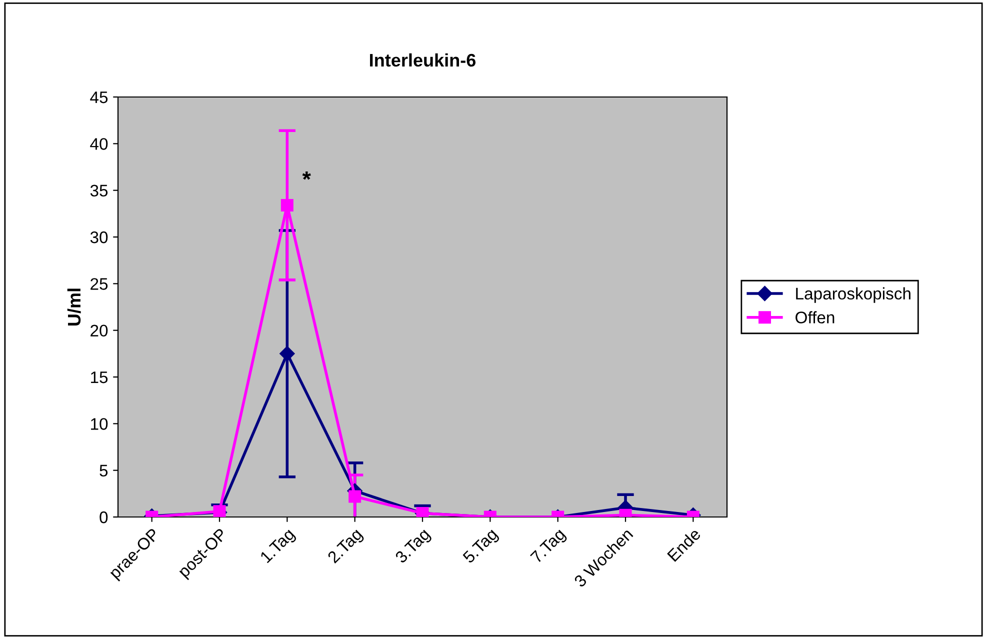 This screenshot has height=639, width=987. What do you see at coordinates (99, 144) in the screenshot?
I see `y-tick-label: 40` at bounding box center [99, 144].